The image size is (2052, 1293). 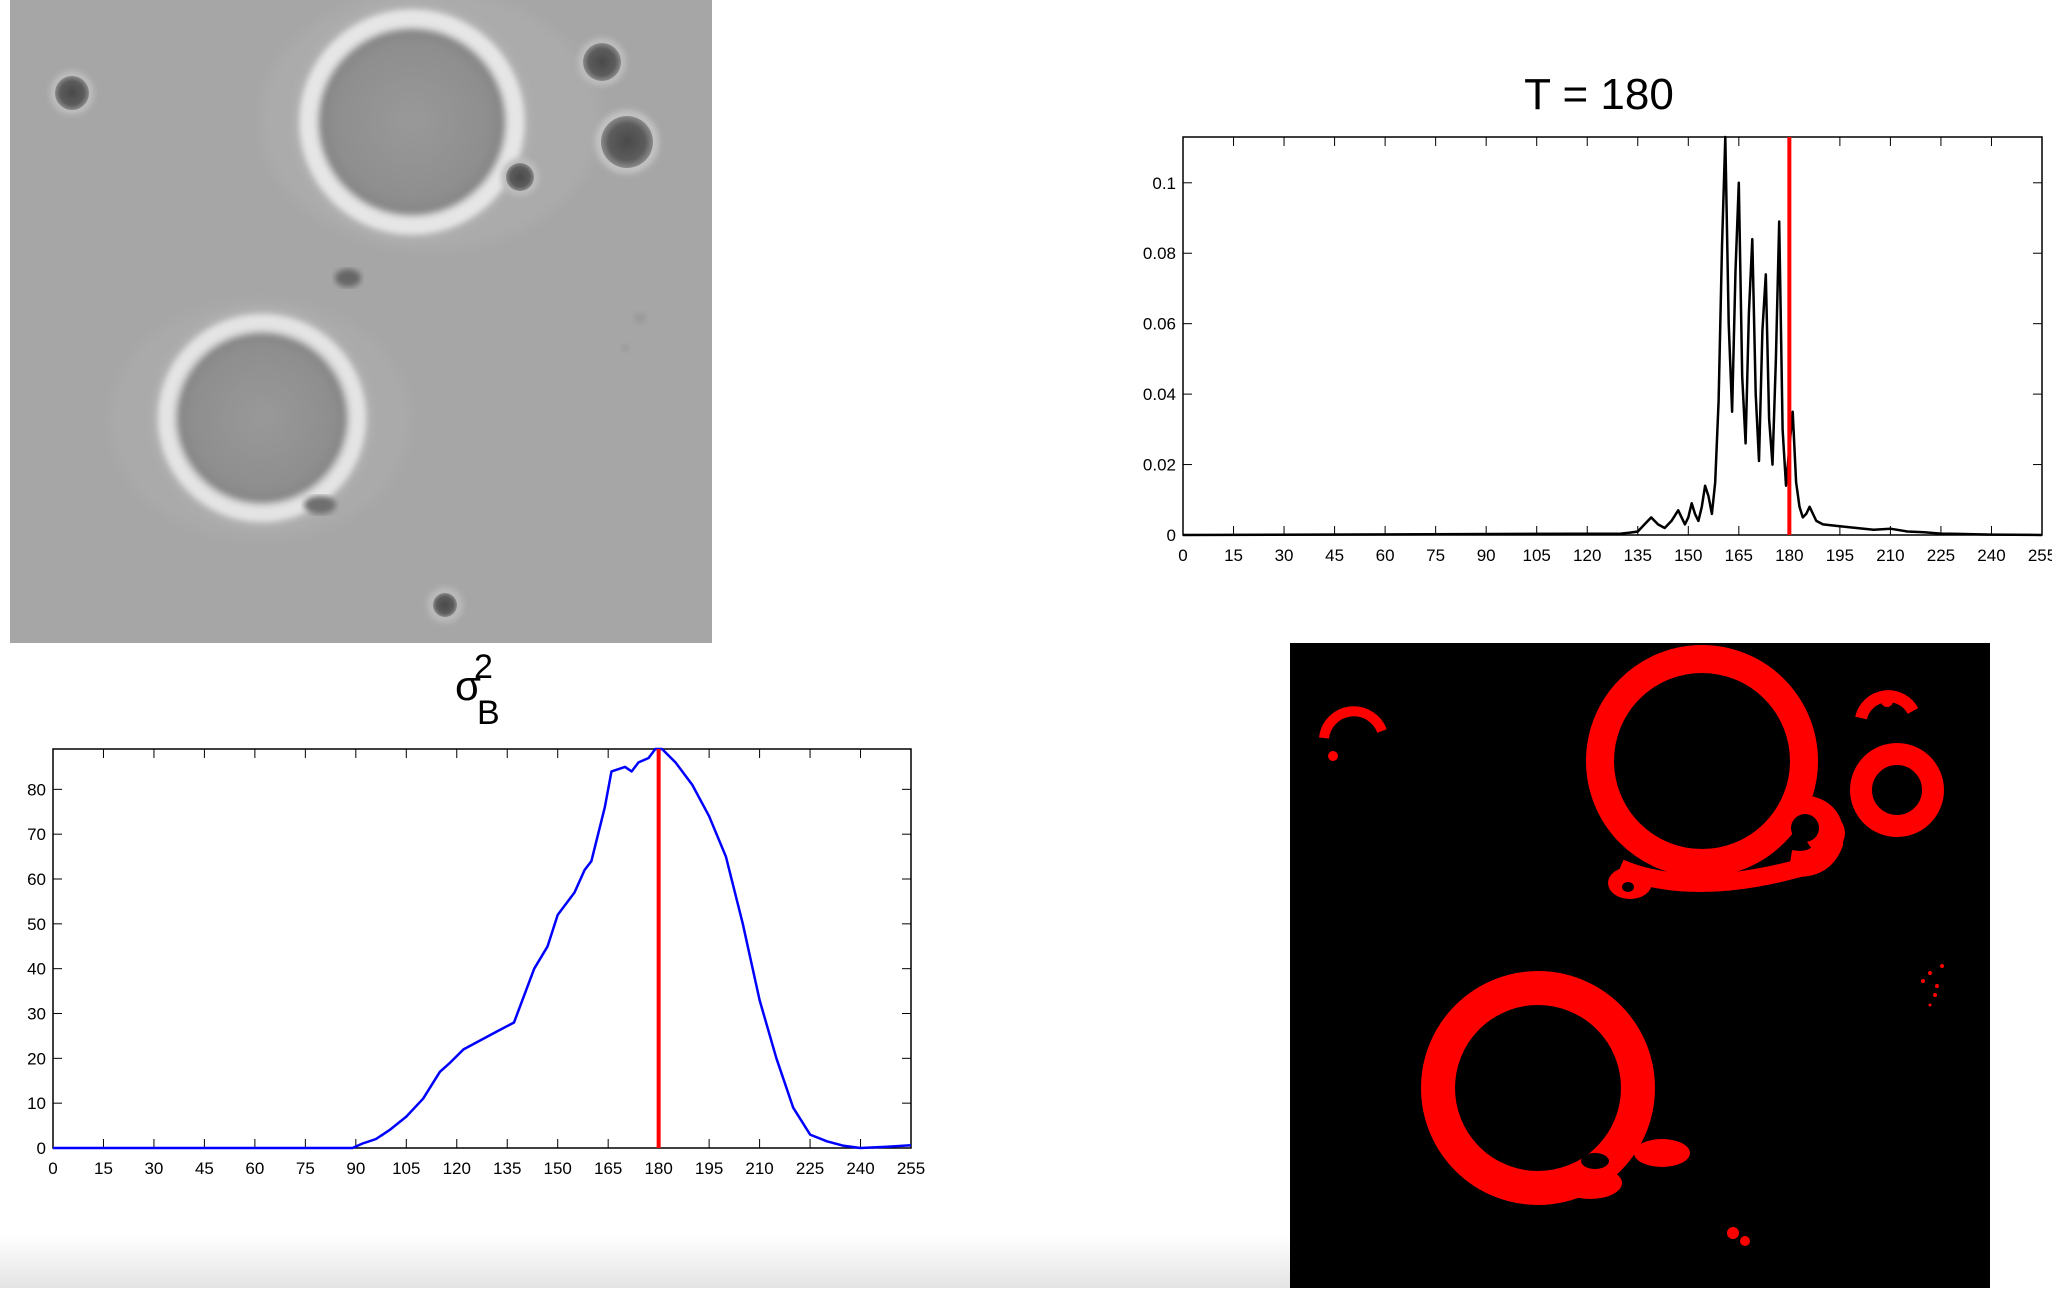 I want to click on y-tick-label: 50, so click(x=36, y=924).